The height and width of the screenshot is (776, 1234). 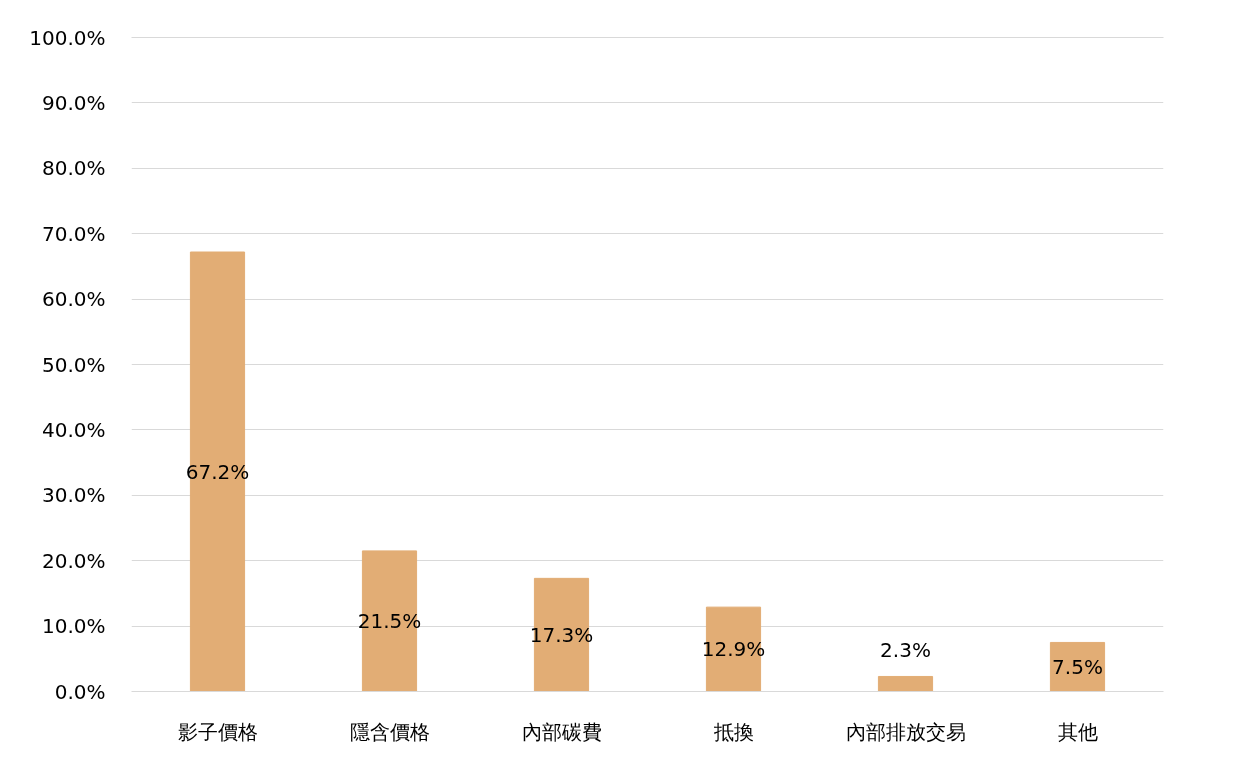 What do you see at coordinates (73, 626) in the screenshot?
I see `y-tick-label: 10.0%` at bounding box center [73, 626].